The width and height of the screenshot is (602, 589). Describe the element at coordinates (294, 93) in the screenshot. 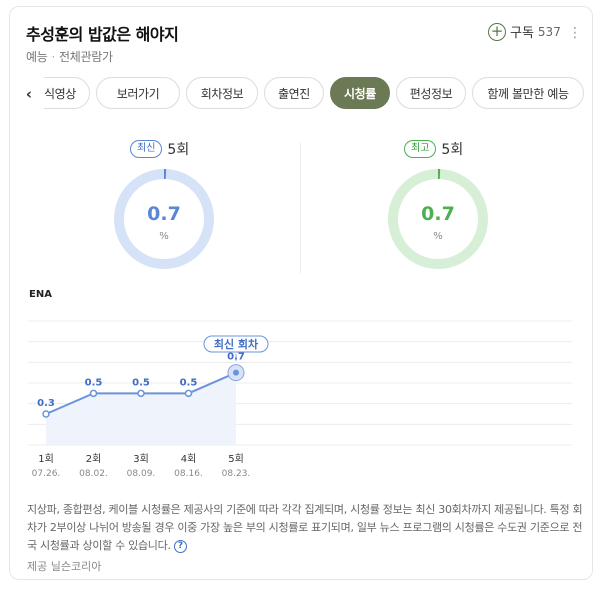

I see `tab-cast: 출연진` at that location.